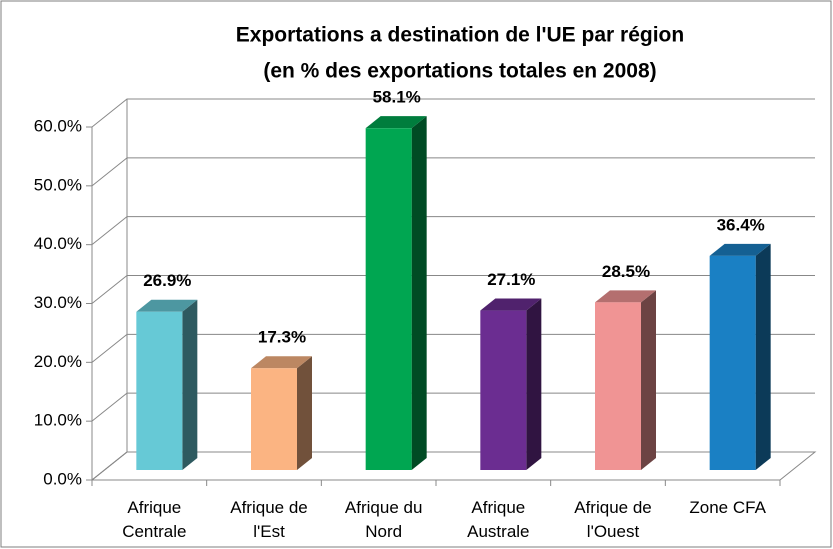 This screenshot has width=833, height=549. What do you see at coordinates (383, 519) in the screenshot?
I see `x-tick-label: Afrique du Nord` at bounding box center [383, 519].